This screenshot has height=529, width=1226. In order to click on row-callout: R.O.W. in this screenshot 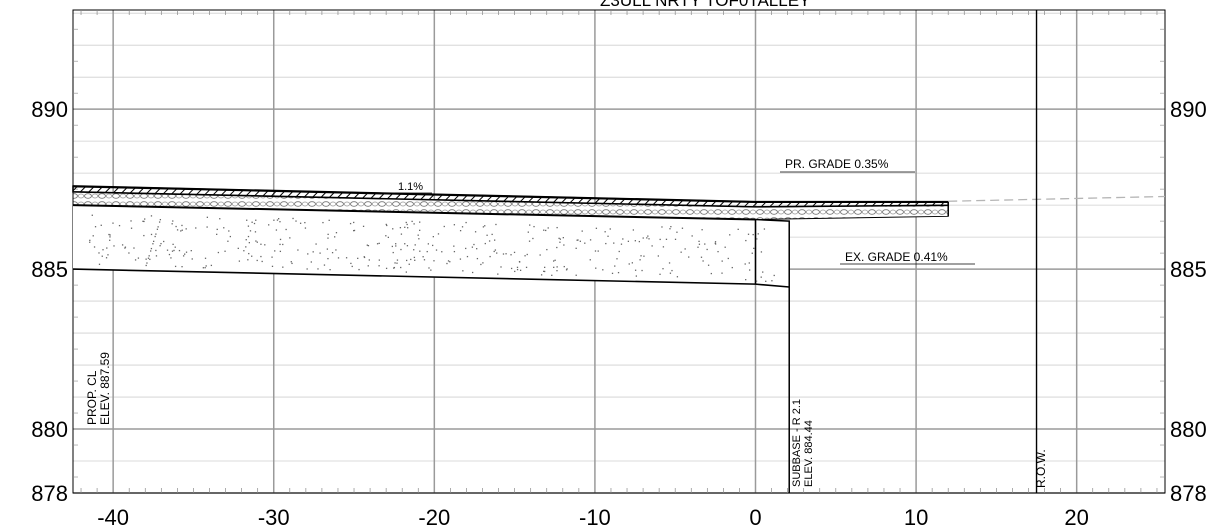, I will do `click(1041, 468)`.